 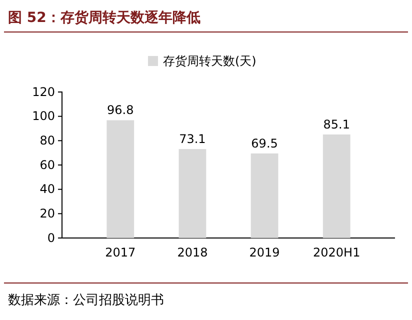 What do you see at coordinates (47, 141) in the screenshot?
I see `y-tick-label: 80` at bounding box center [47, 141].